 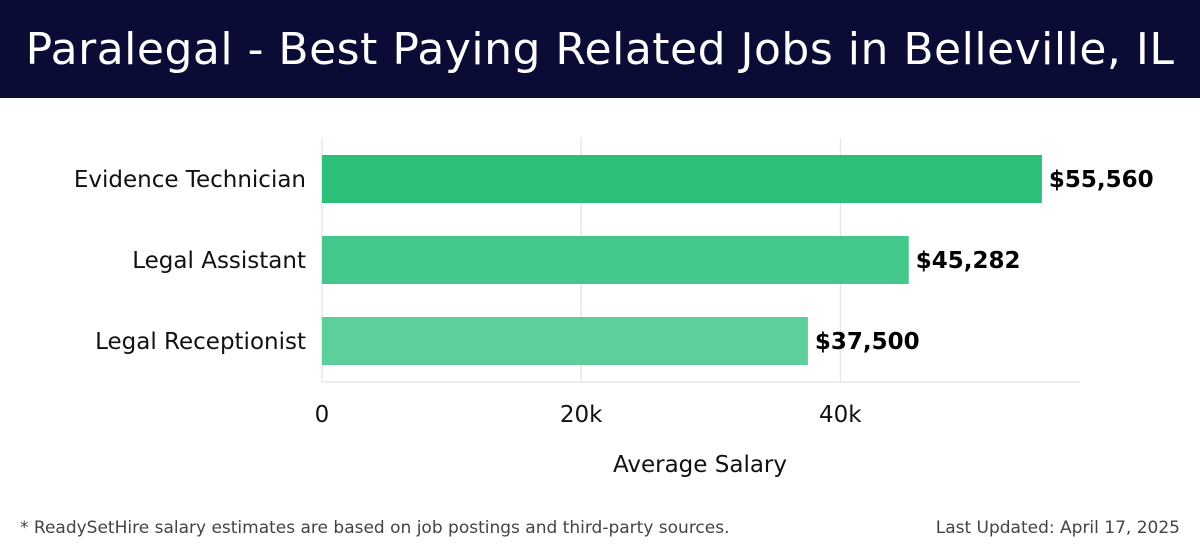 What do you see at coordinates (840, 415) in the screenshot?
I see `x-tick-label: 40k` at bounding box center [840, 415].